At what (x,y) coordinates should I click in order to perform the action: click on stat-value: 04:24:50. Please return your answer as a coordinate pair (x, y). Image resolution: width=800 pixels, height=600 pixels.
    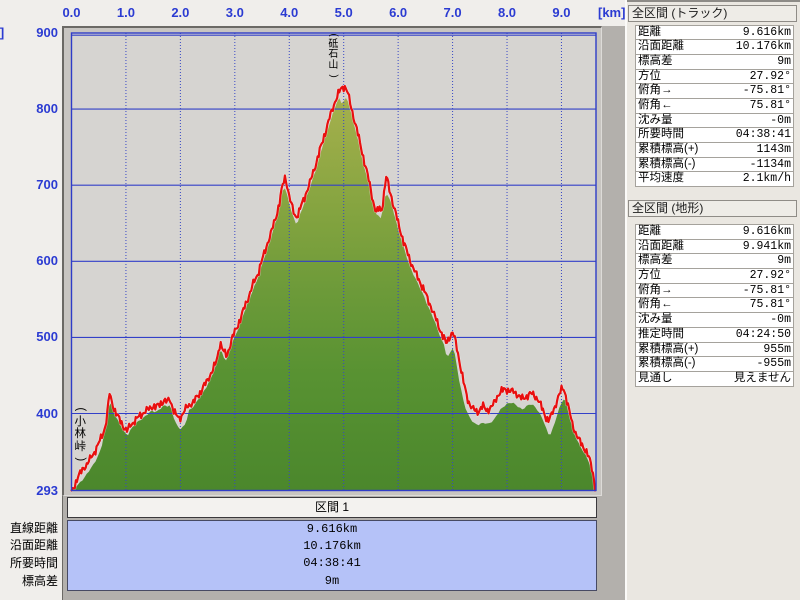
    Looking at the image, I should click on (763, 334).